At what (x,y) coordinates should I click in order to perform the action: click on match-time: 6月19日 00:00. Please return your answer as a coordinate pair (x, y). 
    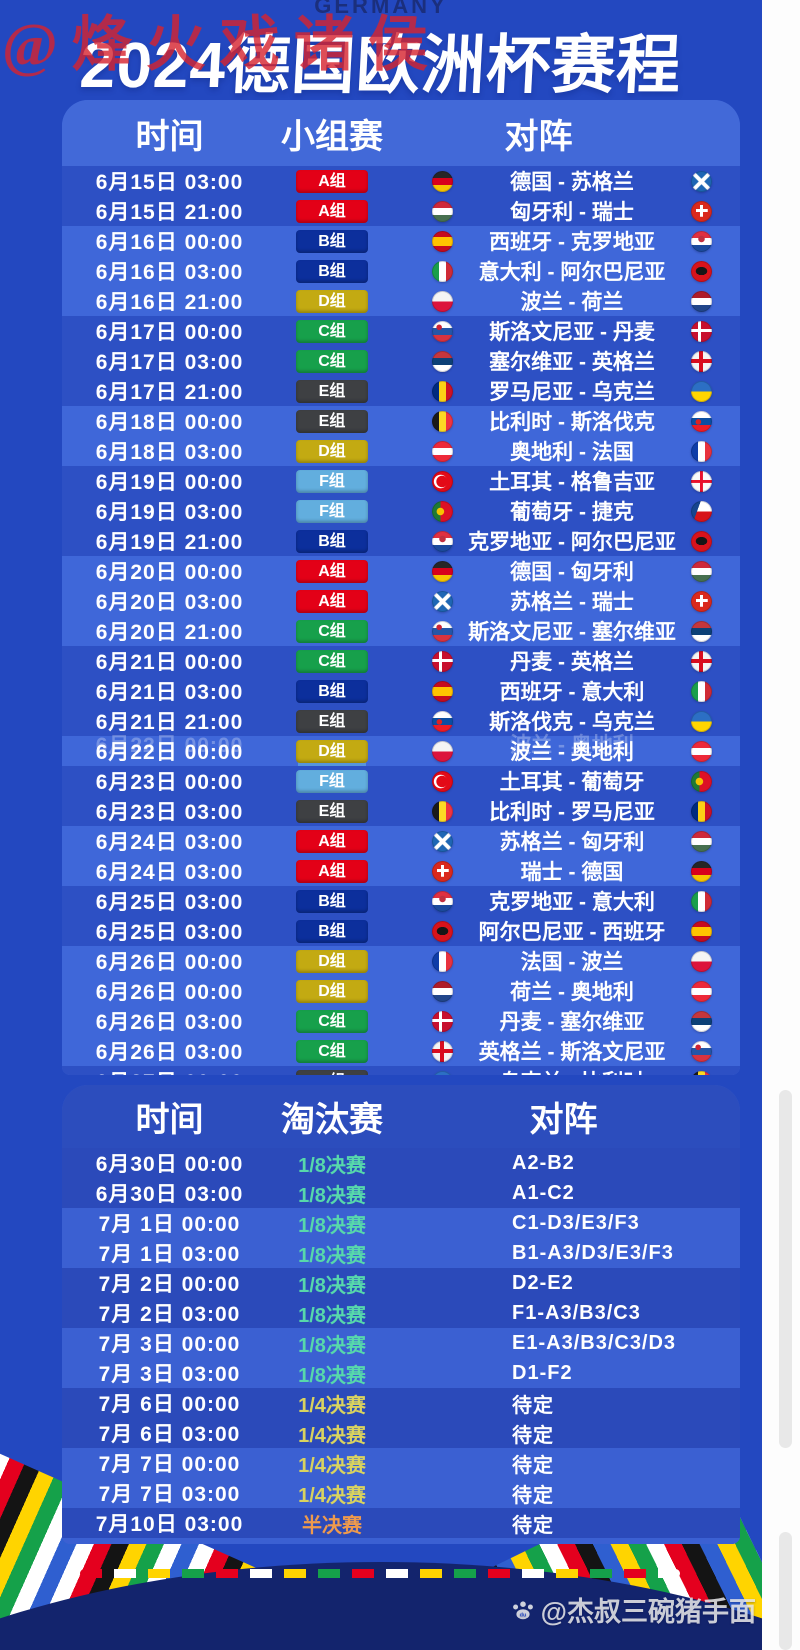
    Looking at the image, I should click on (169, 482).